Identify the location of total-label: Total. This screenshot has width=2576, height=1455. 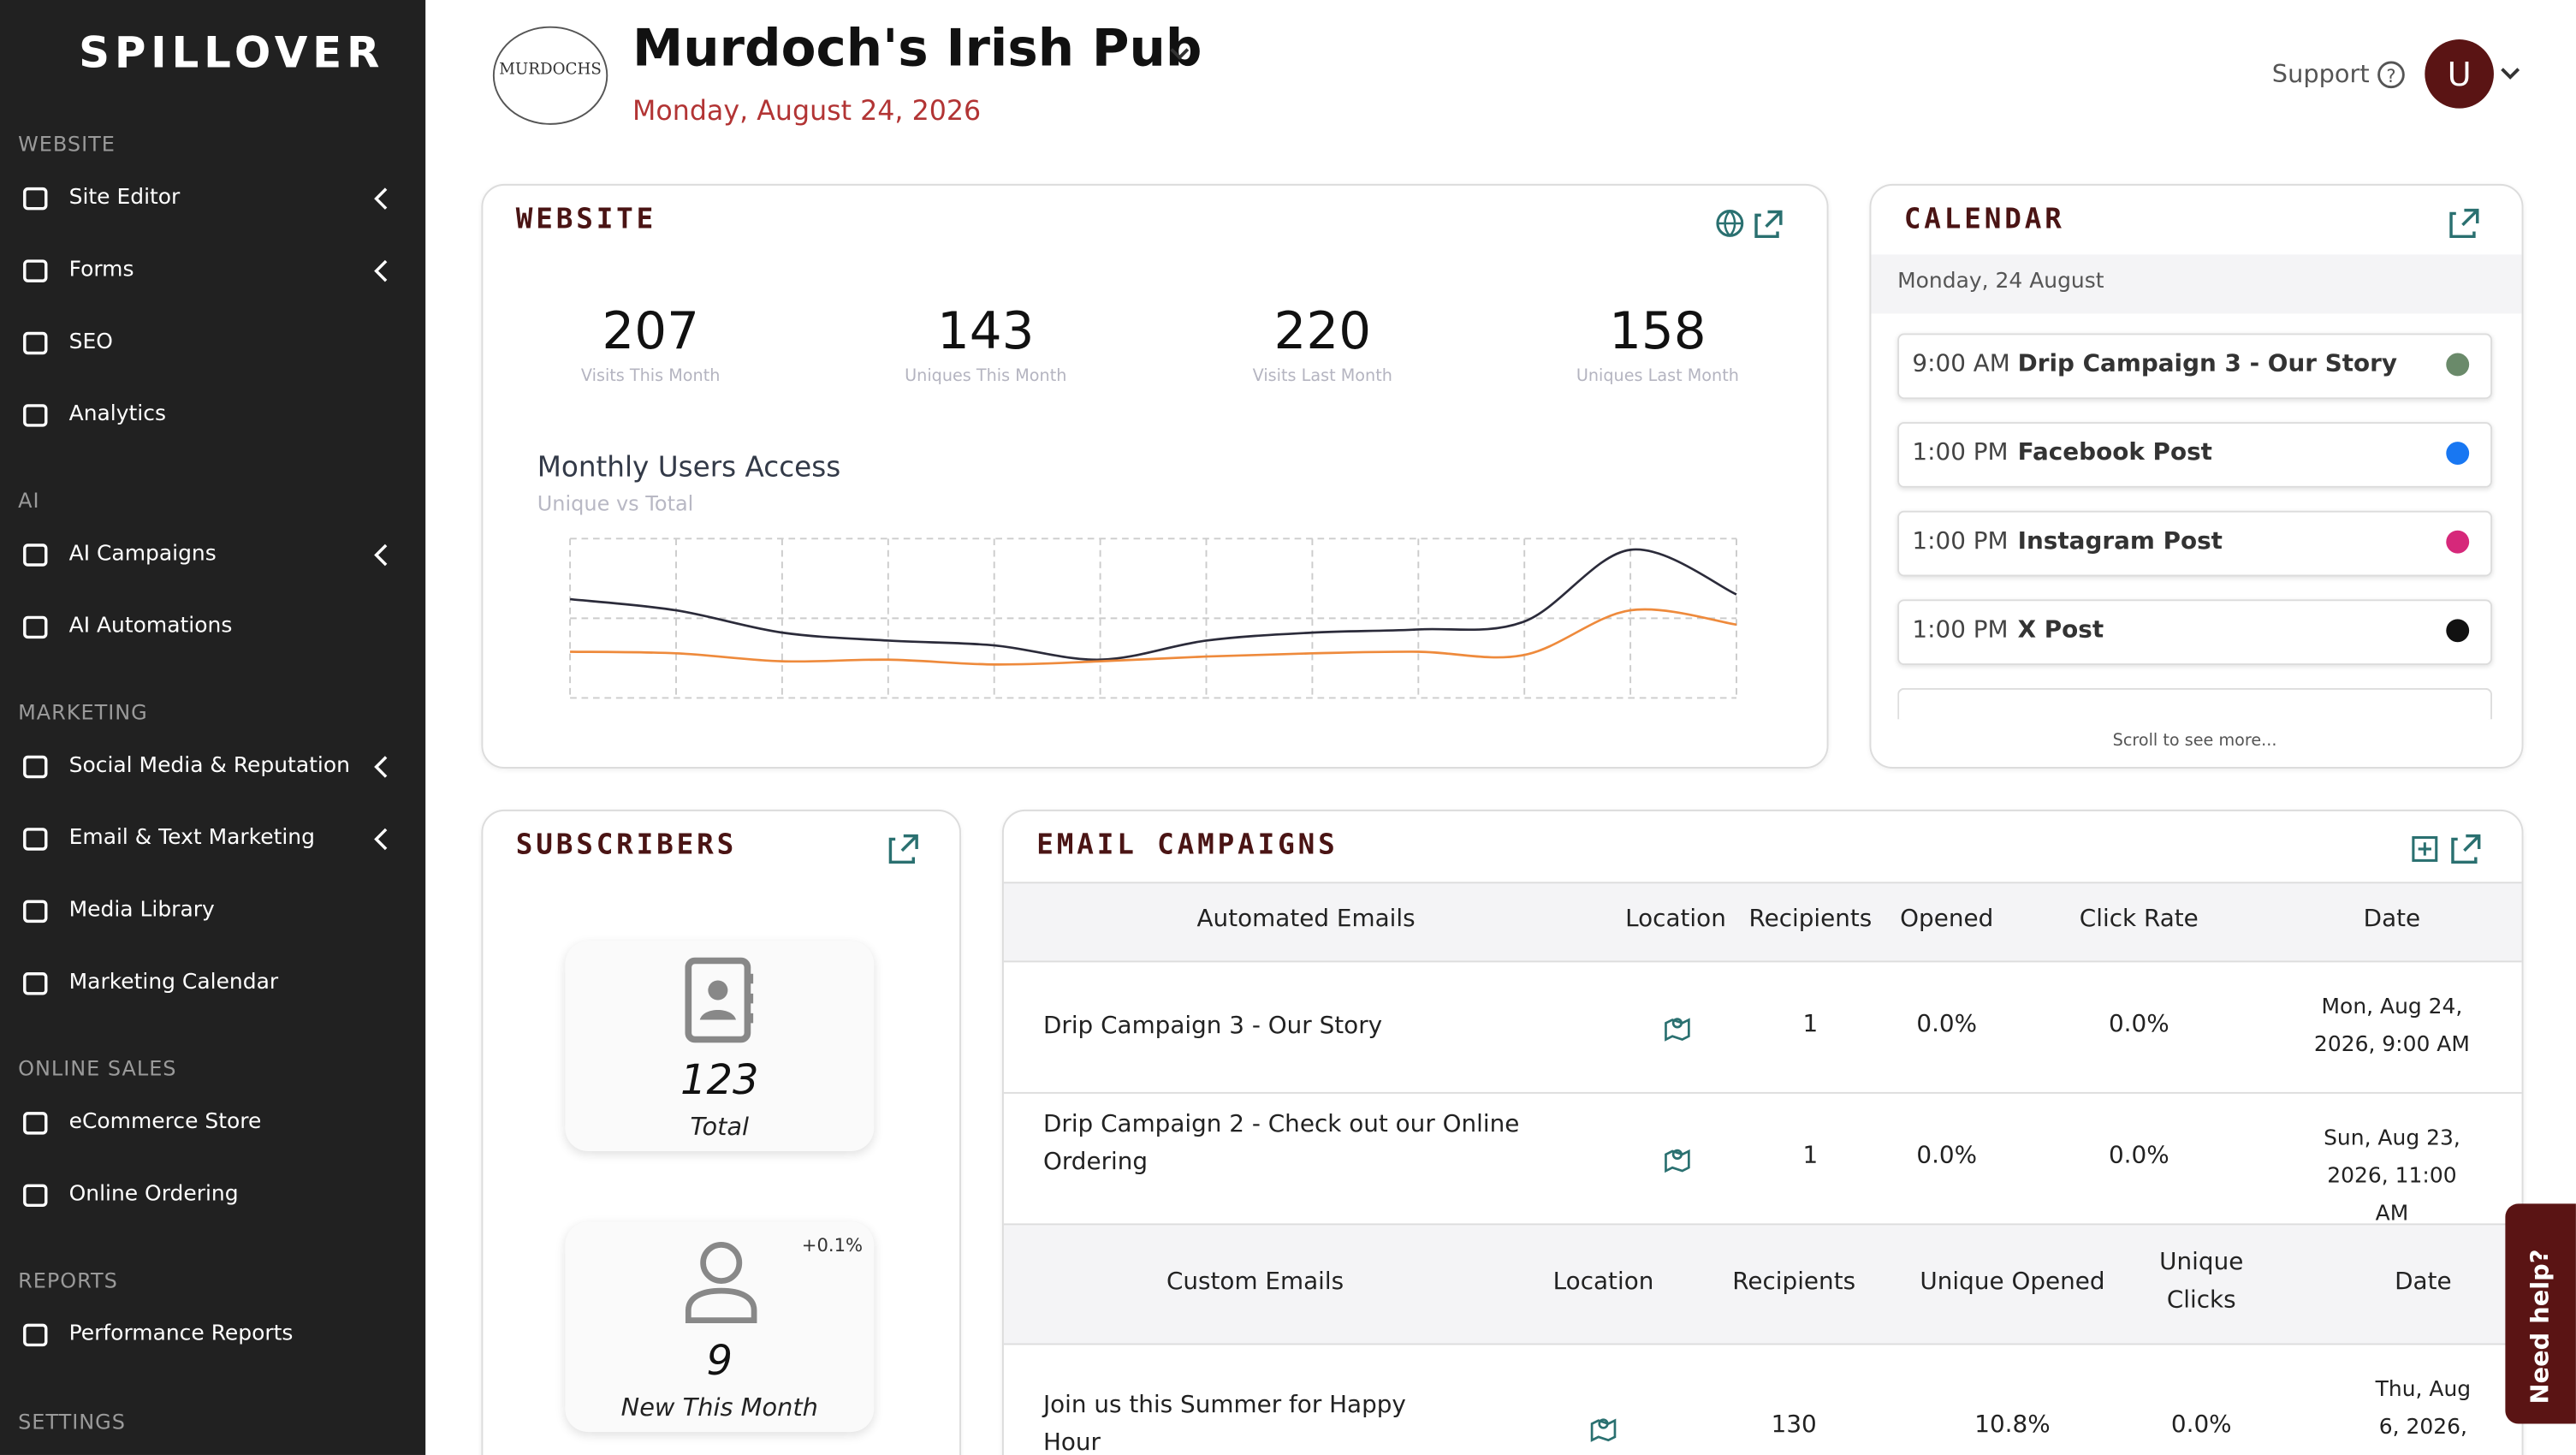
(720, 1126).